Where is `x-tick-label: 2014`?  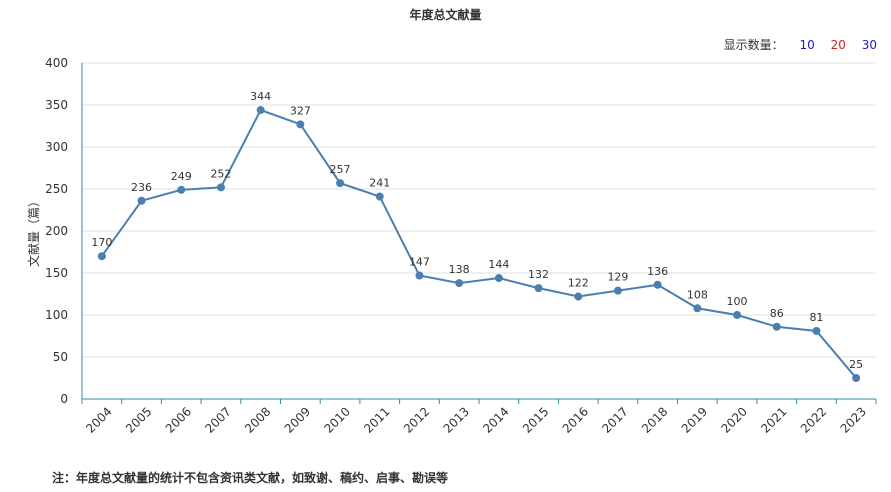
x-tick-label: 2014 is located at coordinates (495, 419).